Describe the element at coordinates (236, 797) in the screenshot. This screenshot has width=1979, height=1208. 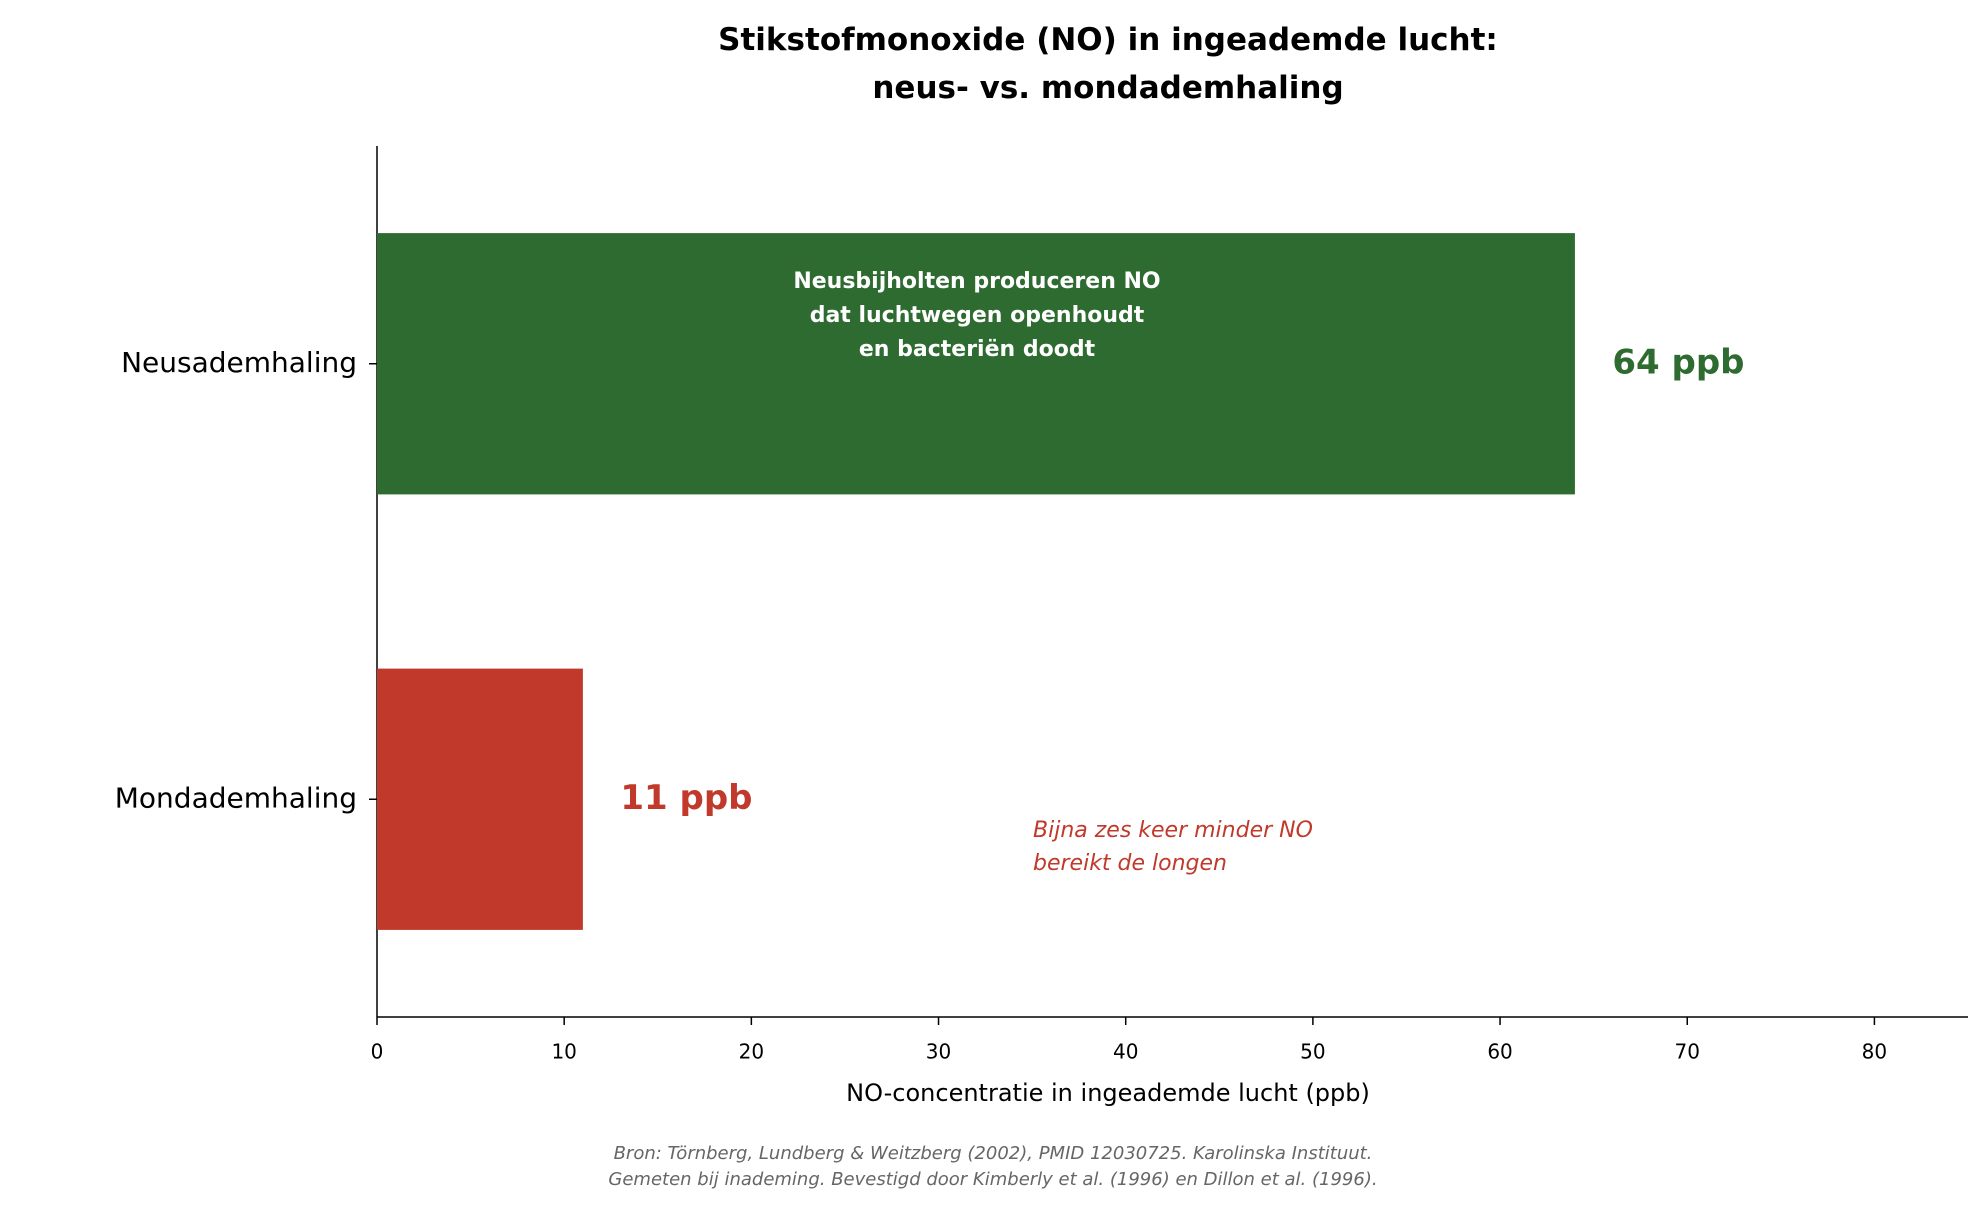
I see `y-tick-label: Mondademhaling` at that location.